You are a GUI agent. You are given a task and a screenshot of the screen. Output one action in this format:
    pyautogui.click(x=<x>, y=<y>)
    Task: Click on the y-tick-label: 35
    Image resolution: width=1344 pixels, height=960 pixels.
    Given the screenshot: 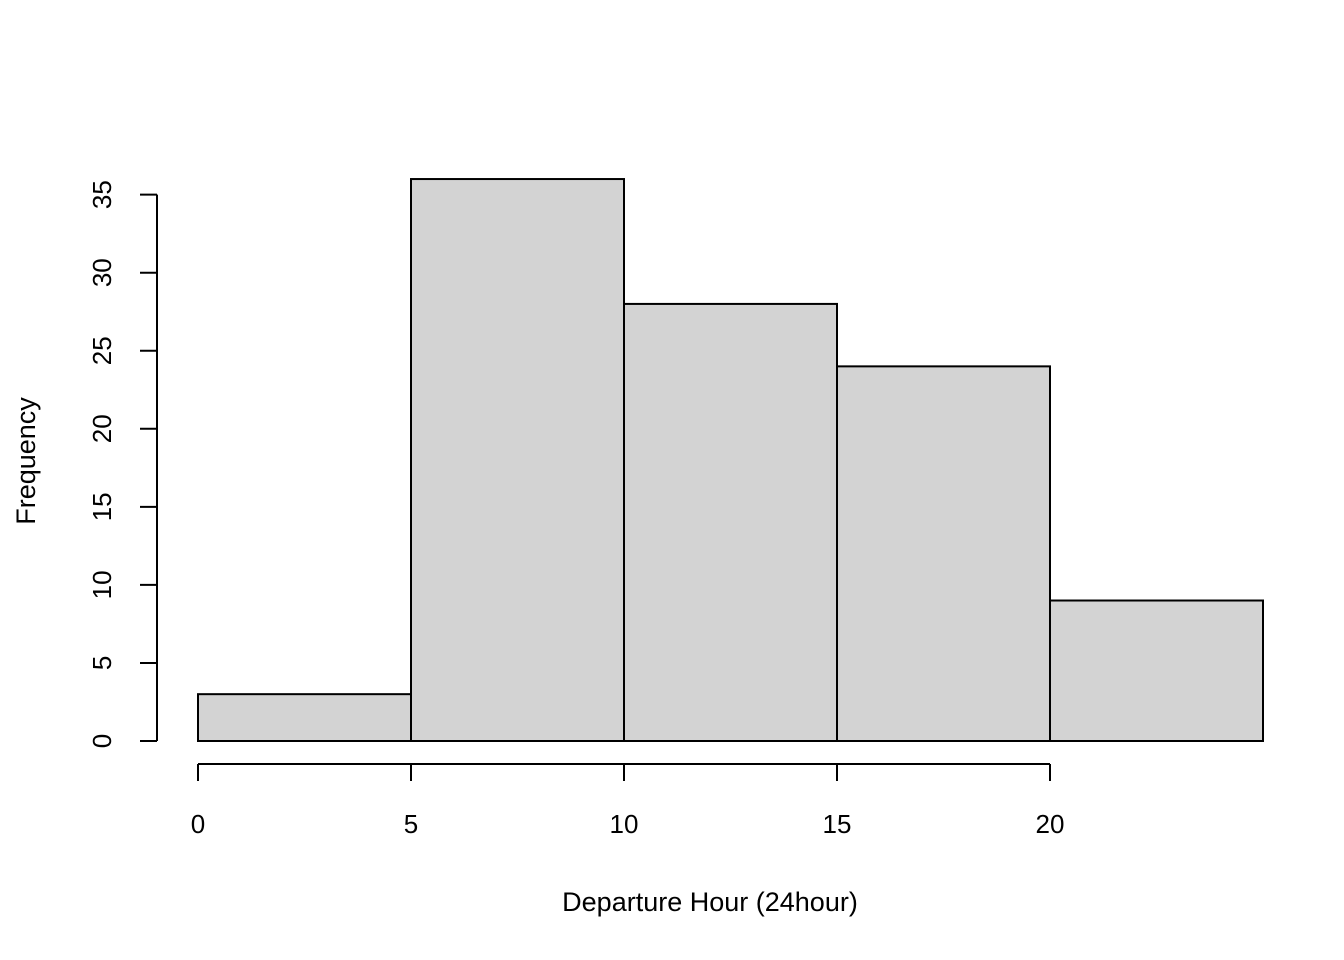 What is the action you would take?
    pyautogui.click(x=102, y=194)
    